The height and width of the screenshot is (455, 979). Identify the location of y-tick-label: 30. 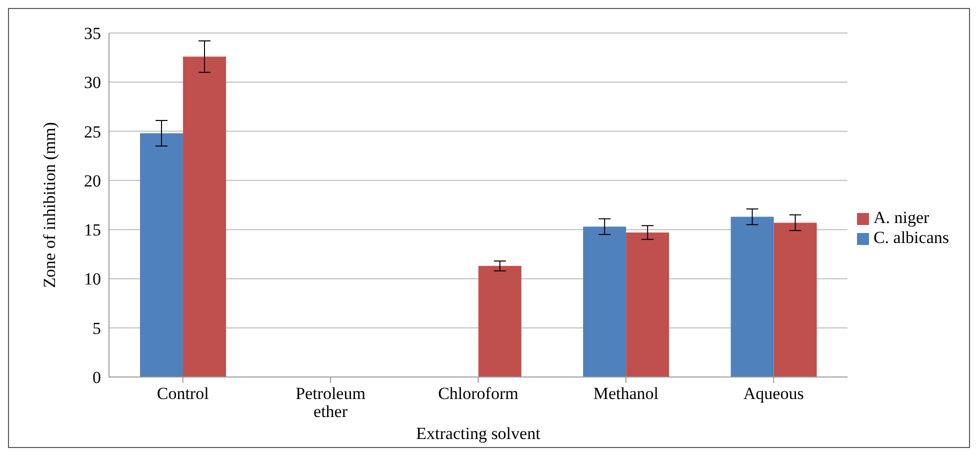
(92, 82).